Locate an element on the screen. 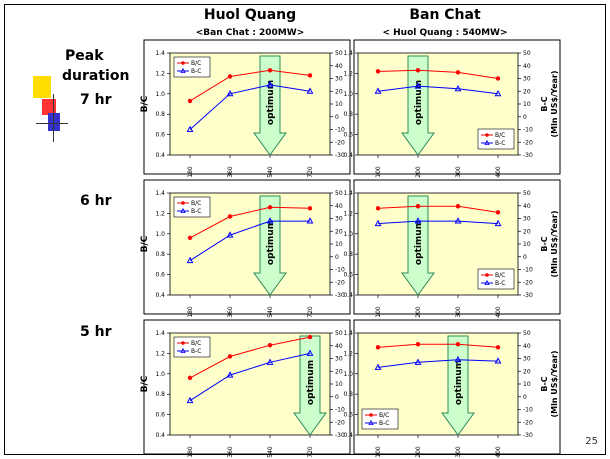  peak-label-line1: Peak is located at coordinates (84, 56).